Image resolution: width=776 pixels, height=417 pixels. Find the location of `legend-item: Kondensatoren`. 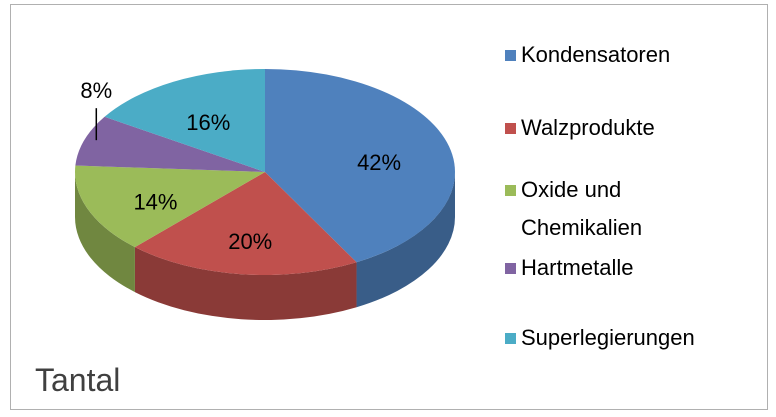

legend-item: Kondensatoren is located at coordinates (630, 55).